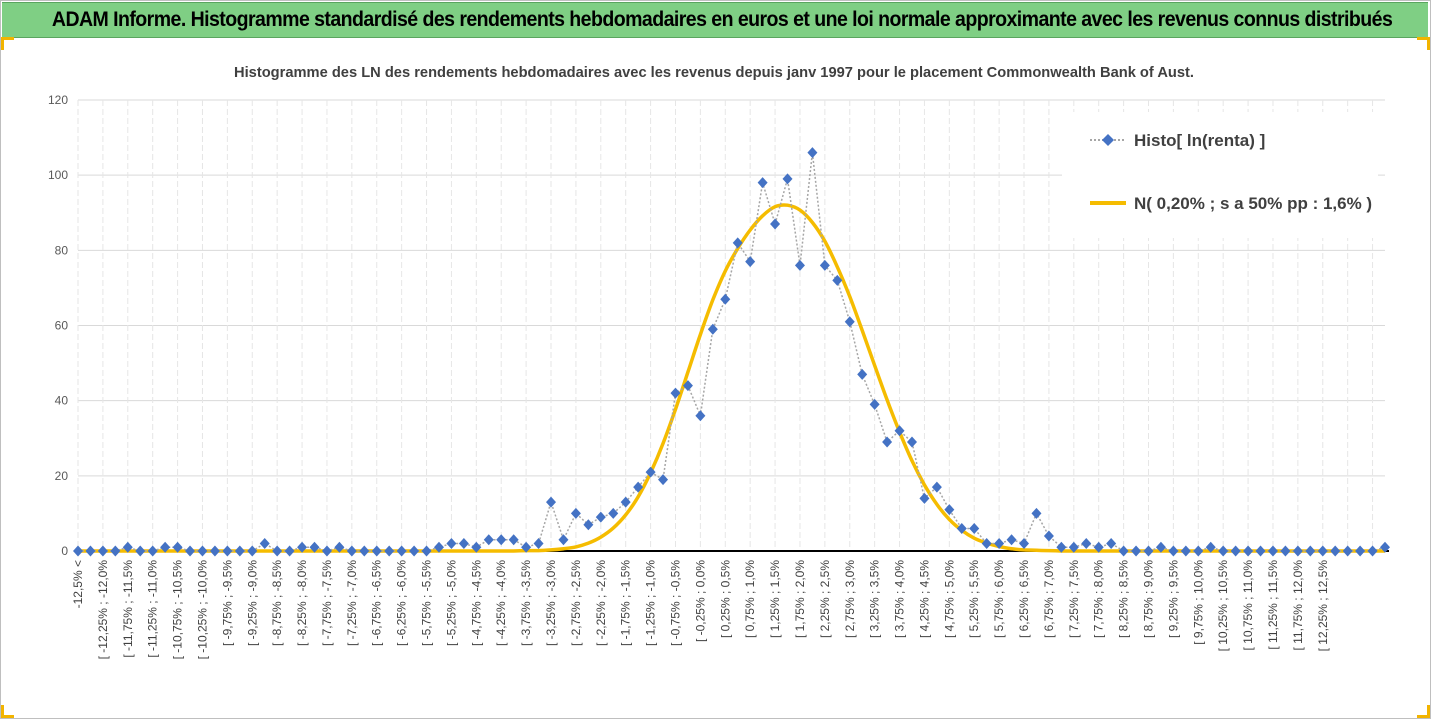  I want to click on x-tick-label: [ 3,25% ; 3,5%, so click(875, 599).